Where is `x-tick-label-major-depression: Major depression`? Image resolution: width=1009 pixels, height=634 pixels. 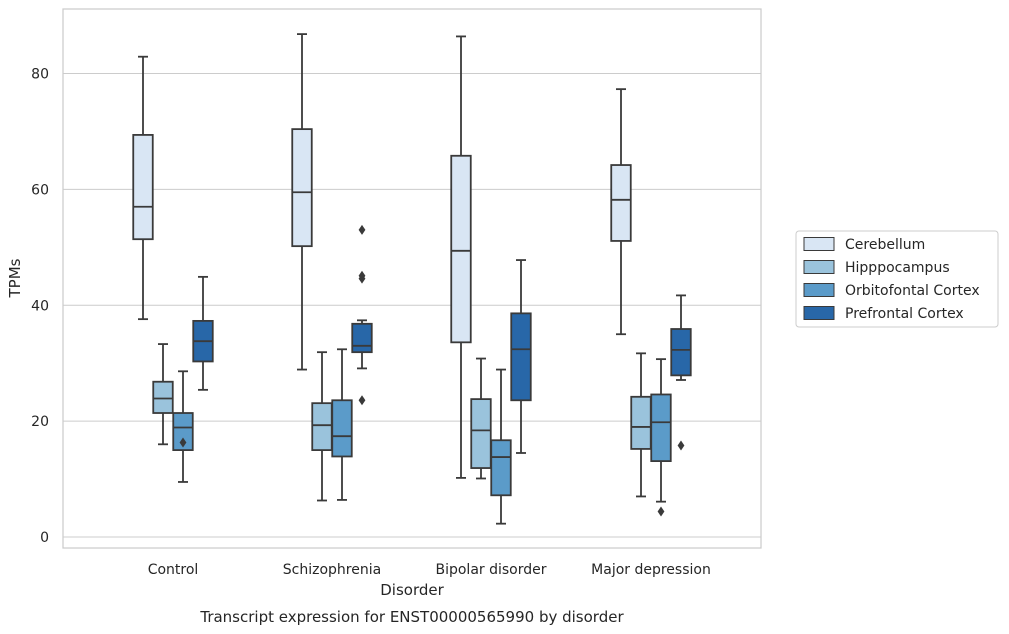
x-tick-label-major-depression: Major depression is located at coordinates (651, 570).